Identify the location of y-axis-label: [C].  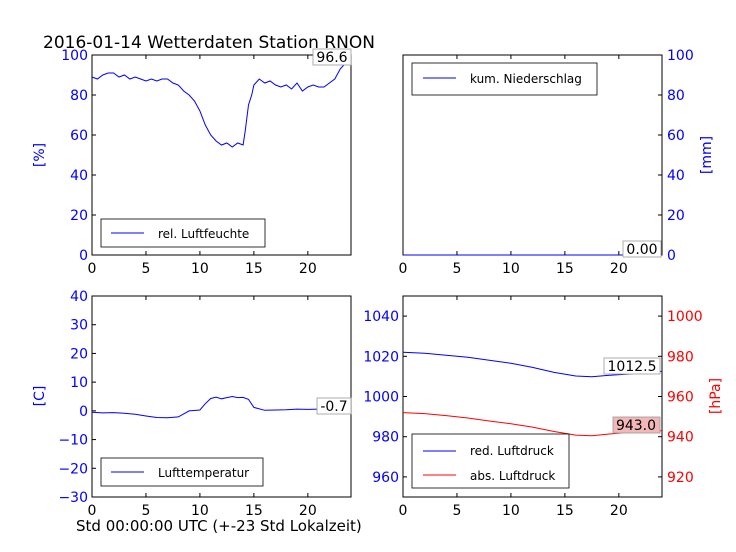
(40, 396).